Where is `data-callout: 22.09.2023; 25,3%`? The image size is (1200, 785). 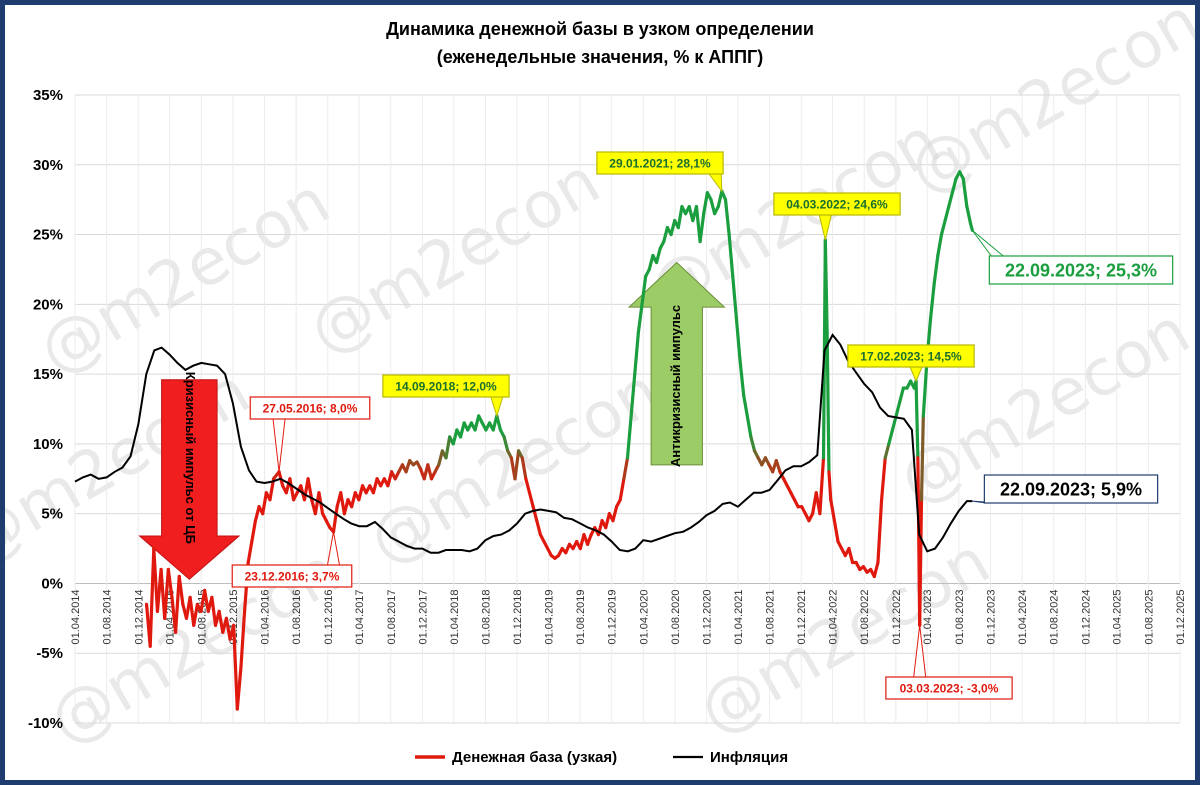
data-callout: 22.09.2023; 25,3% is located at coordinates (1072, 257).